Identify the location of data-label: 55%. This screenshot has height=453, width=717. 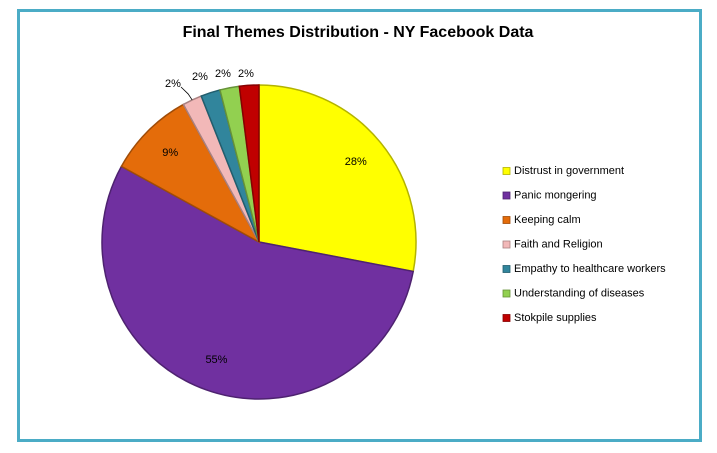
(216, 360).